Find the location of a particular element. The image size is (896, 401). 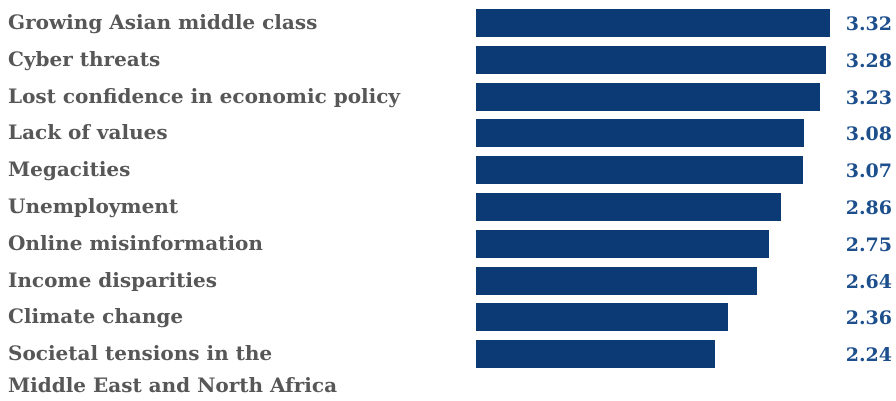

value-label: 2.24 is located at coordinates (868, 355).